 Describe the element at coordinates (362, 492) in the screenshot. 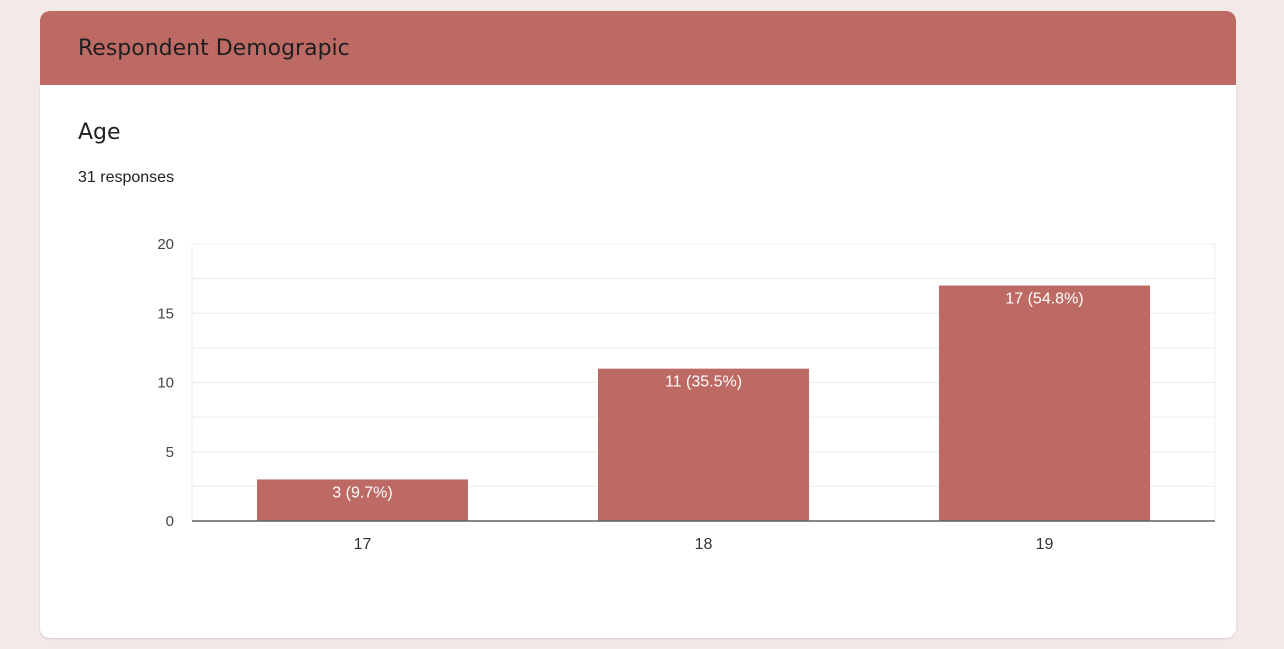

I see `bar-data-label: 3 (9.7%)` at that location.